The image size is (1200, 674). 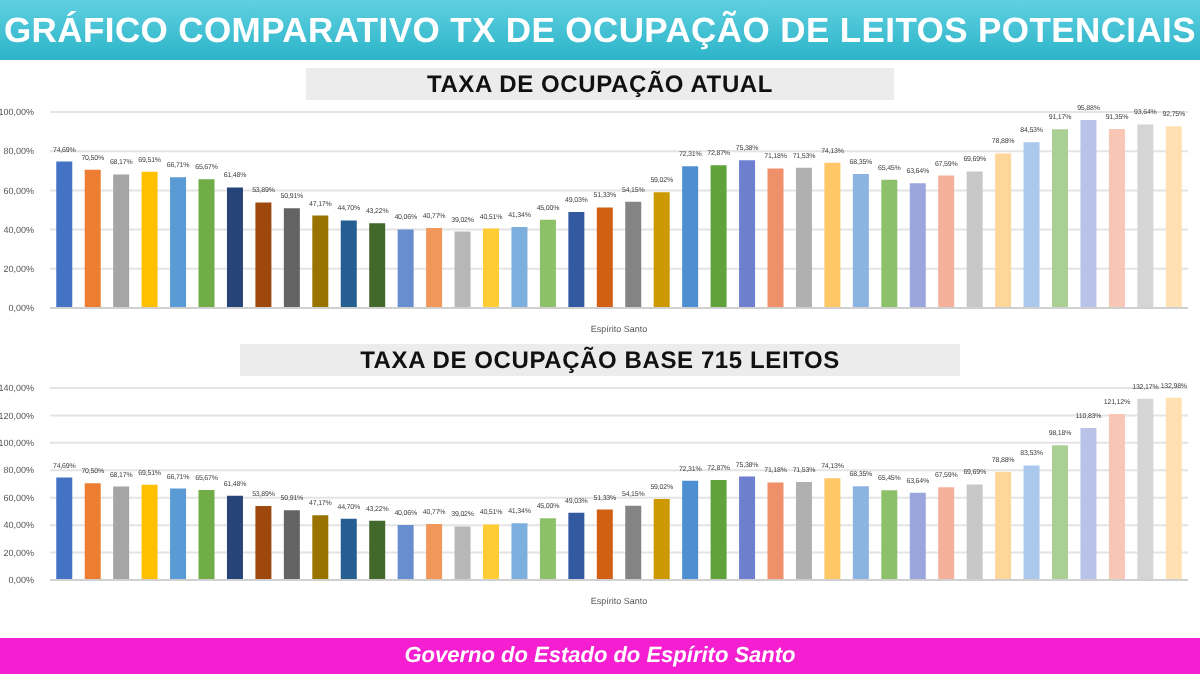 I want to click on chart-title: TAXA DE OCUPAÇÃO BASE 715 LEITOS, so click(x=600, y=360).